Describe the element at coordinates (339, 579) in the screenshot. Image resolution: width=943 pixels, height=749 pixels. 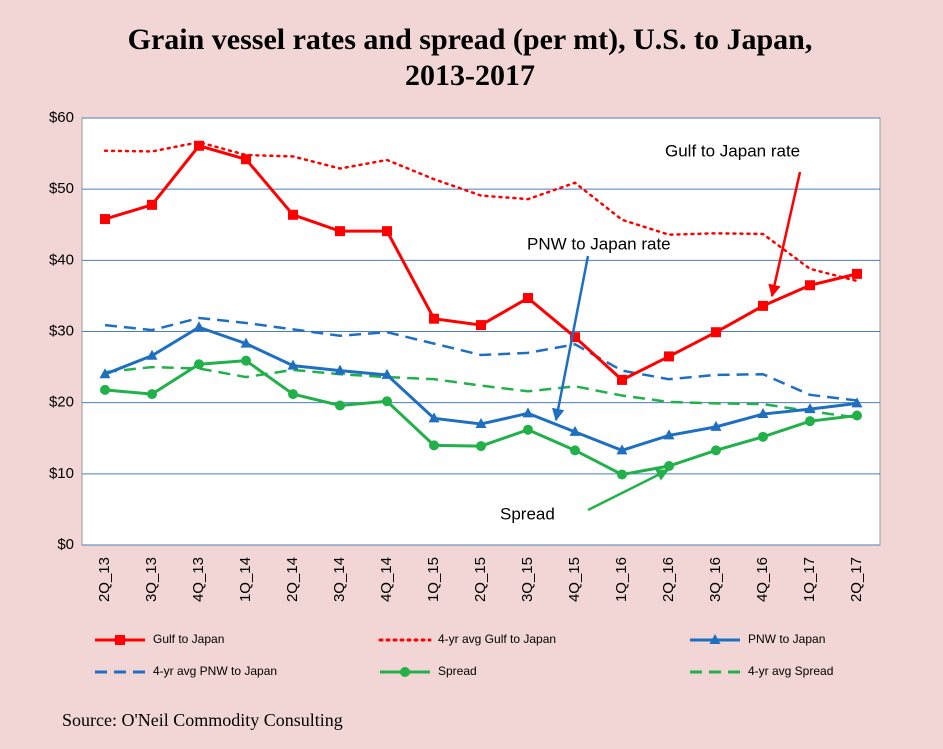
I see `x-tick-label: 3Q_14` at that location.